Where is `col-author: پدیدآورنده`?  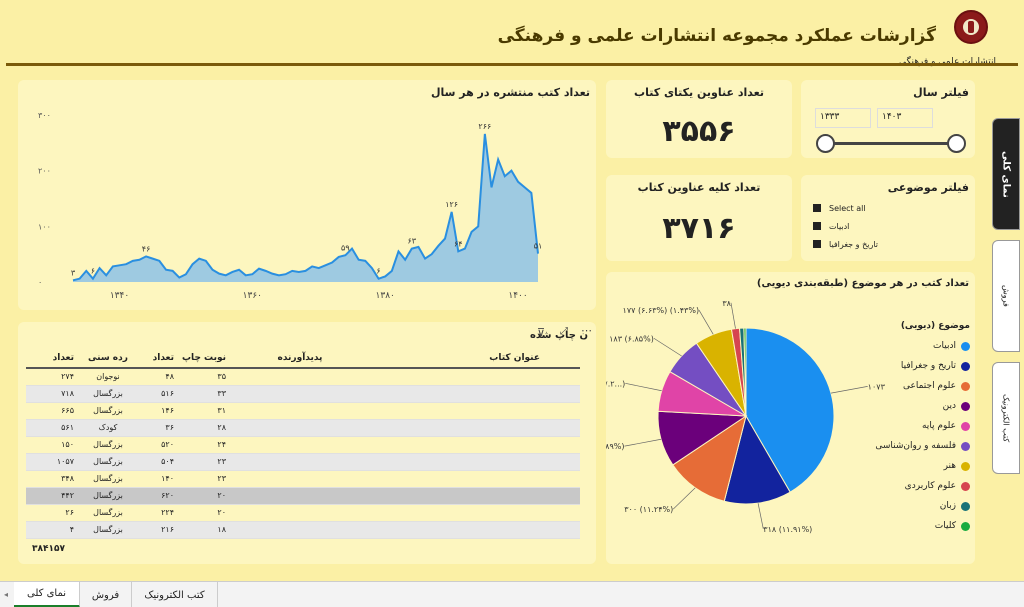 col-author: پدیدآورنده is located at coordinates (300, 358).